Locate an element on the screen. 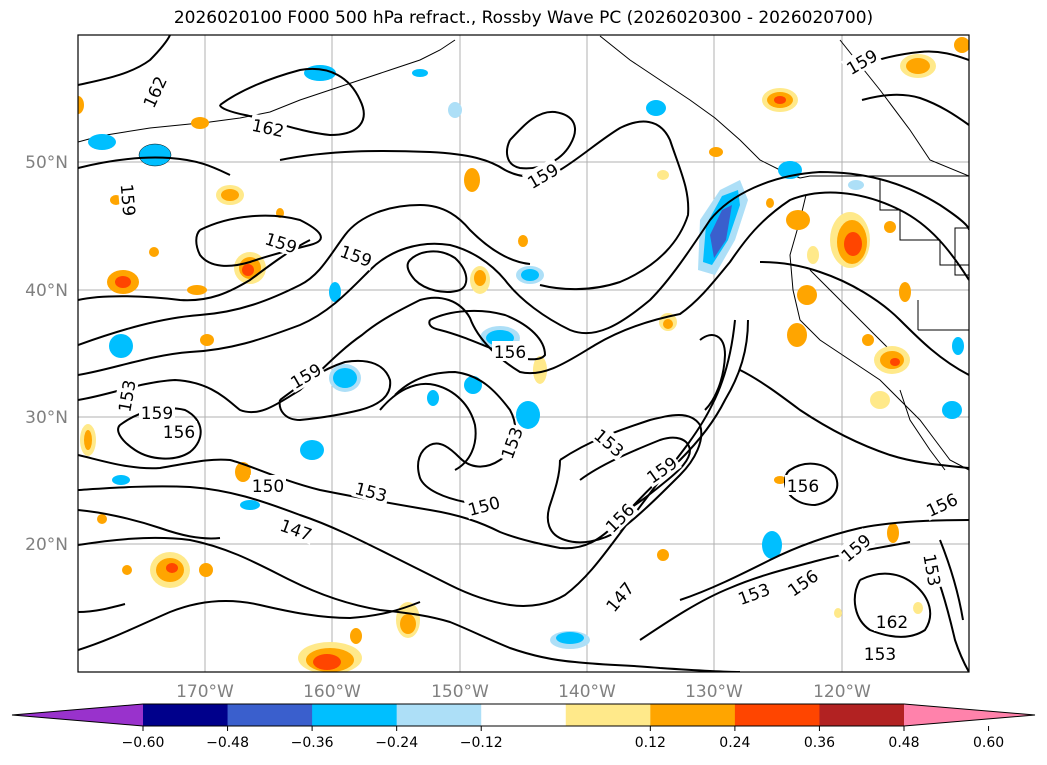  colorbar-tick-label: 0.60 is located at coordinates (988, 743).